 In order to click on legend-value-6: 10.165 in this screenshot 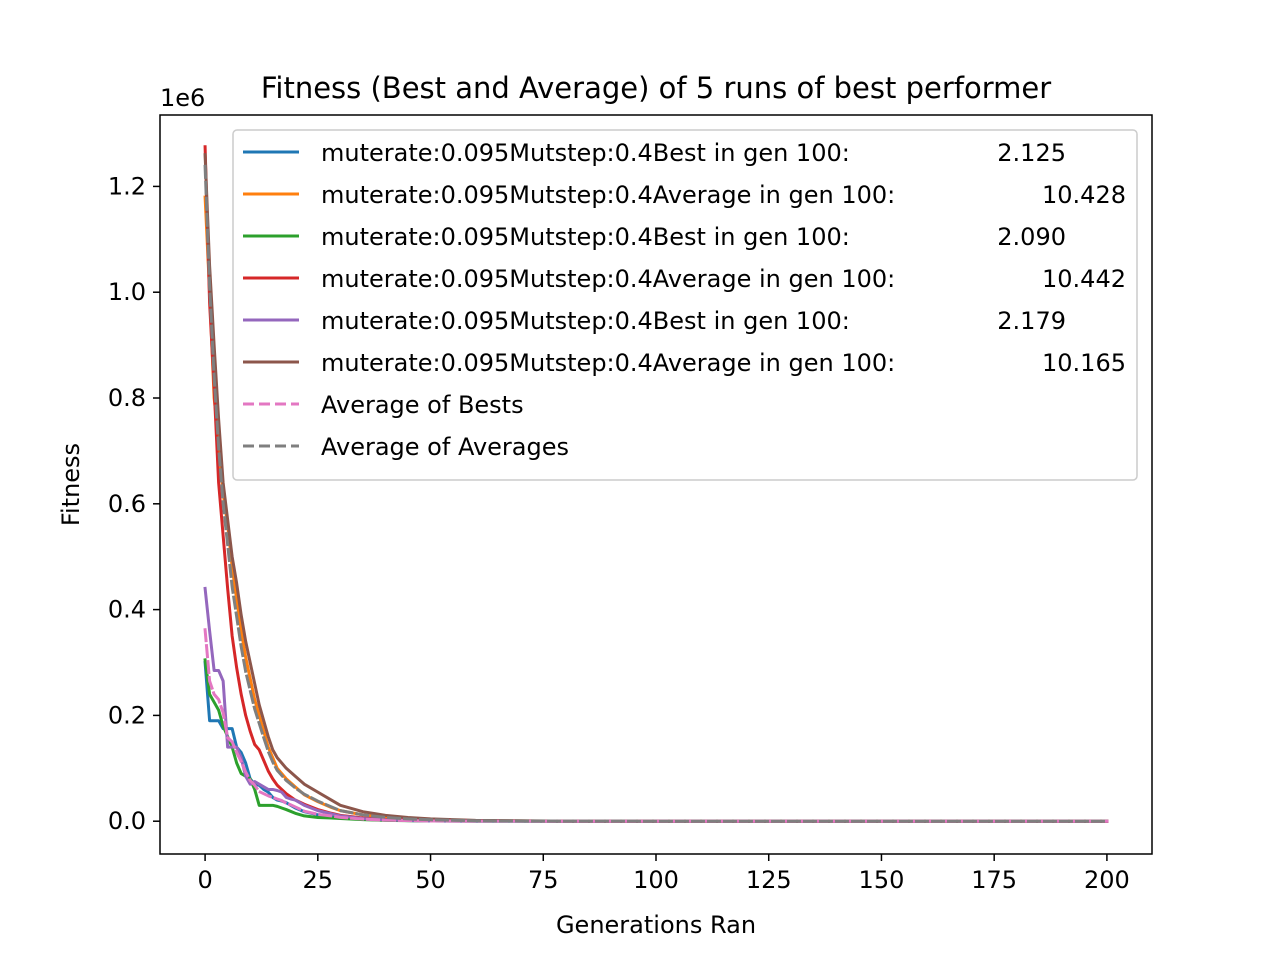, I will do `click(1084, 363)`.